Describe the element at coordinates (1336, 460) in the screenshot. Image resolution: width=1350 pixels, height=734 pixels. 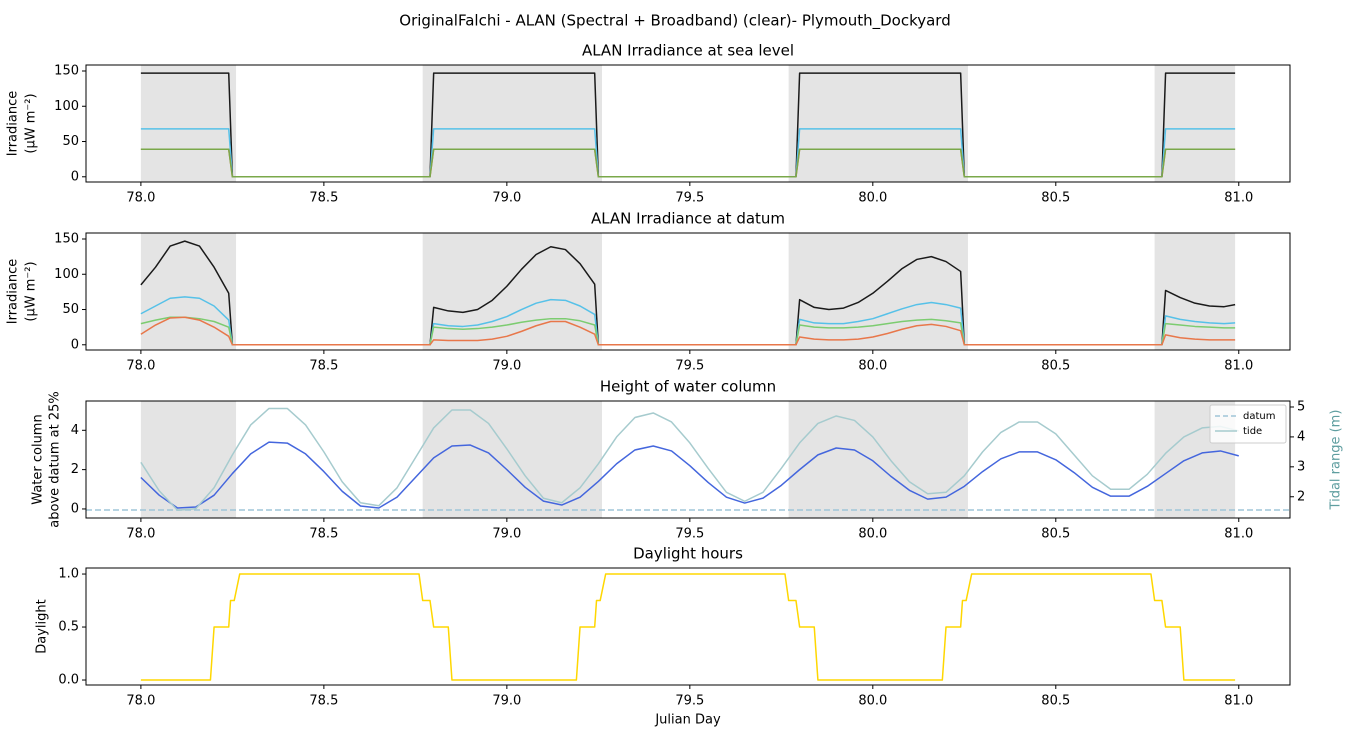
I see `y2-axis-label: Tidal range (m)` at that location.